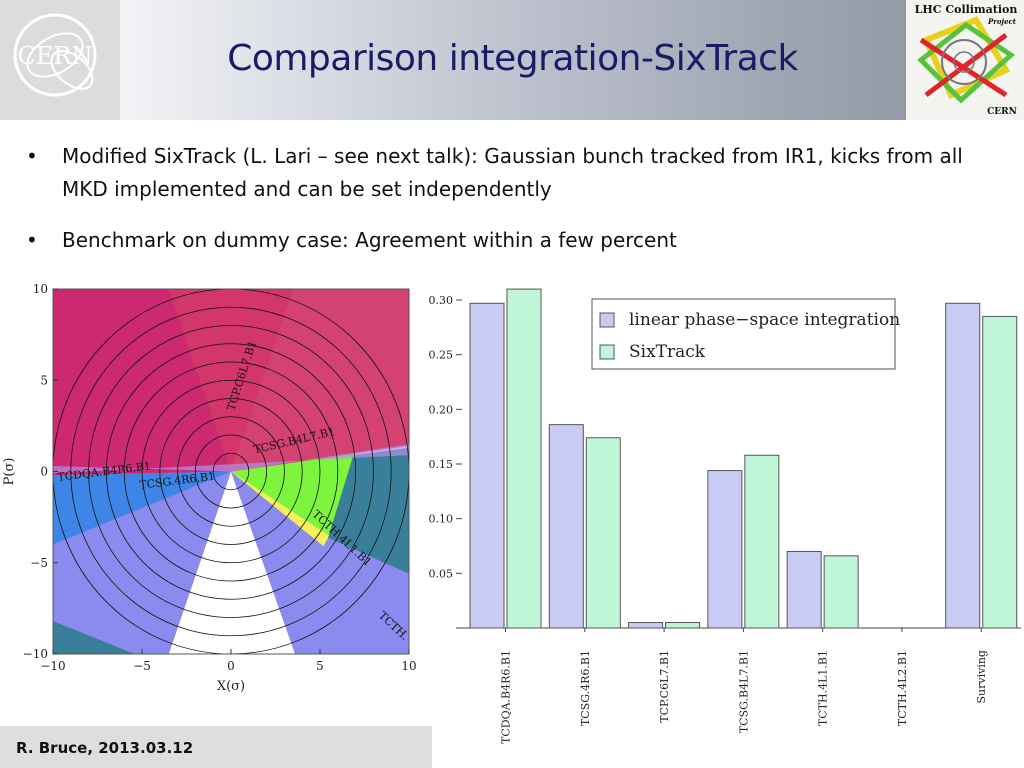  I want to click on legend: linear phase−space integration SixTrack, so click(745, 334).